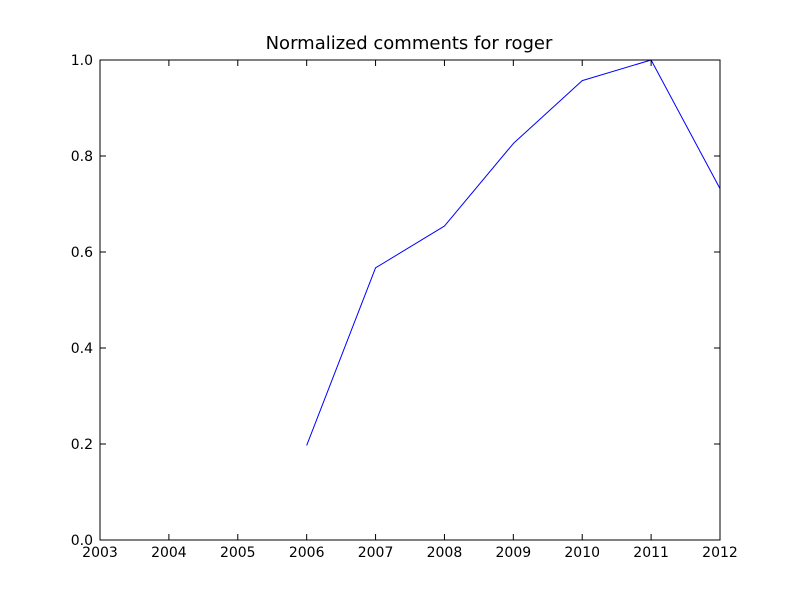 This screenshot has width=800, height=600. I want to click on x-tick-label: 2005, so click(238, 553).